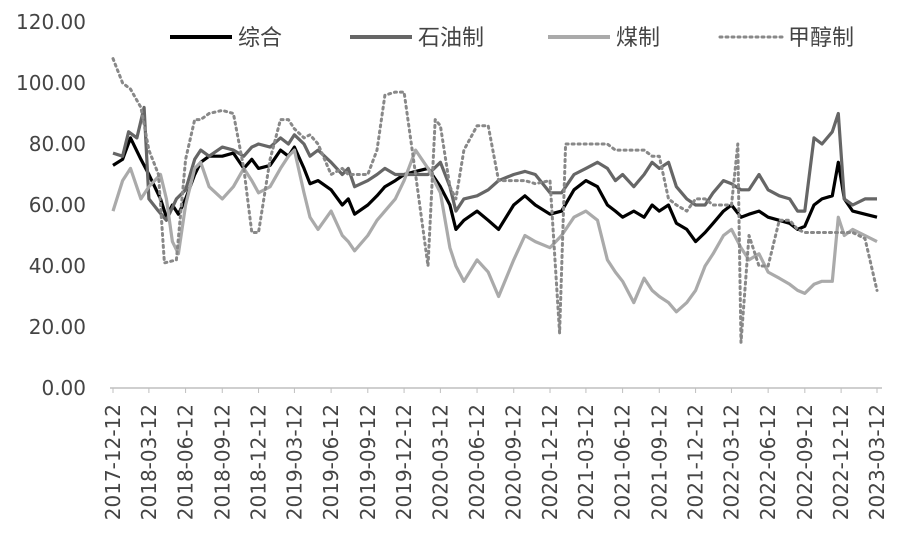 The width and height of the screenshot is (900, 543). I want to click on x-tick-label: 2017-12-12, so click(113, 462).